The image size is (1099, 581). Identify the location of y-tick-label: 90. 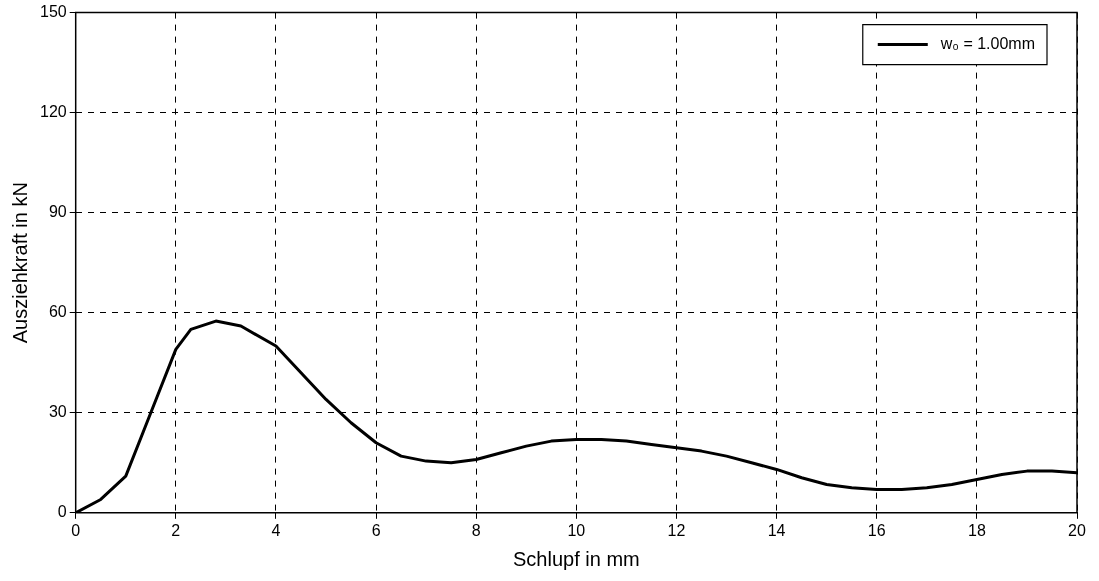
(57, 212).